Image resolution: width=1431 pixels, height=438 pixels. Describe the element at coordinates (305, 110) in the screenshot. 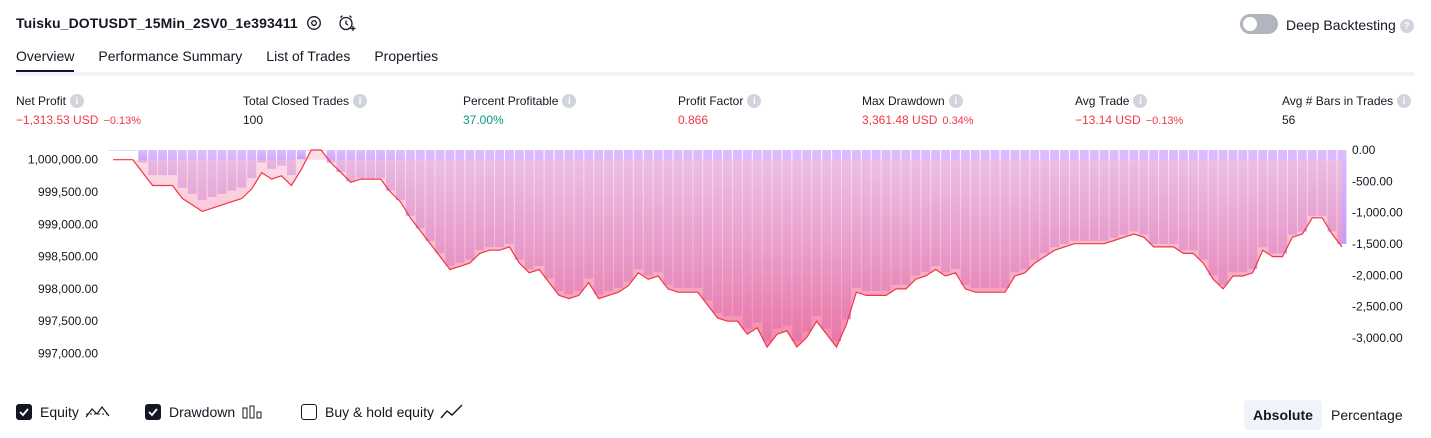

I see `metric-total-closed-trades: Total Closed Trades i 100` at that location.